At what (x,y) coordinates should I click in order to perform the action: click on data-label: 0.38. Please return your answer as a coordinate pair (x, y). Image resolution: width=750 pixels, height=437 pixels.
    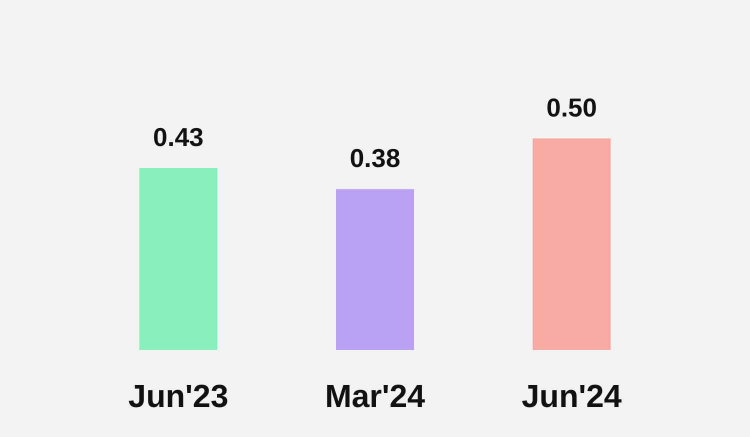
    Looking at the image, I should click on (375, 158).